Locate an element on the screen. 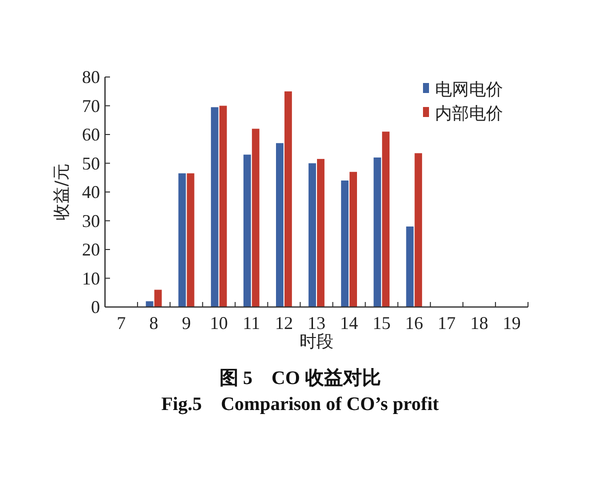 Image resolution: width=600 pixels, height=480 pixels. y-axis-title: 收益/元 is located at coordinates (62, 192).